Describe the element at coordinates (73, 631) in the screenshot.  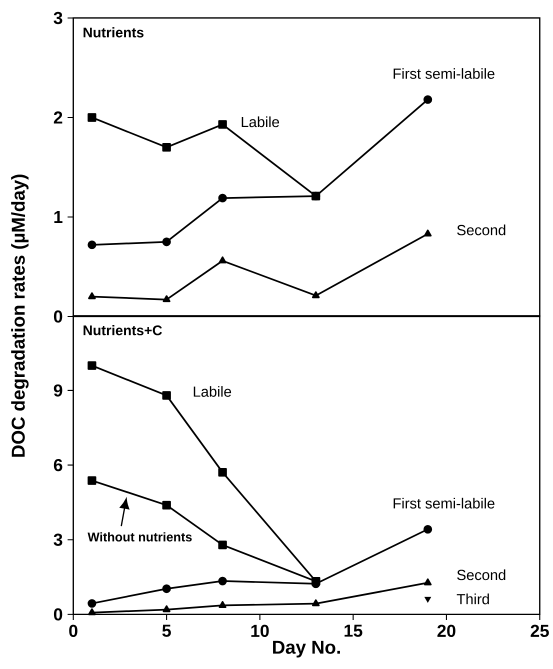
I see `x-tick-label: 0` at that location.